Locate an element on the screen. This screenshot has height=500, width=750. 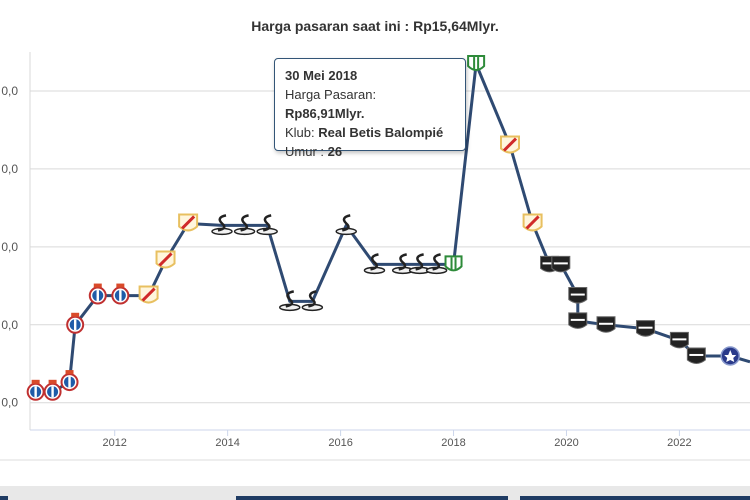
x-tick-label: 2020 is located at coordinates (566, 443).